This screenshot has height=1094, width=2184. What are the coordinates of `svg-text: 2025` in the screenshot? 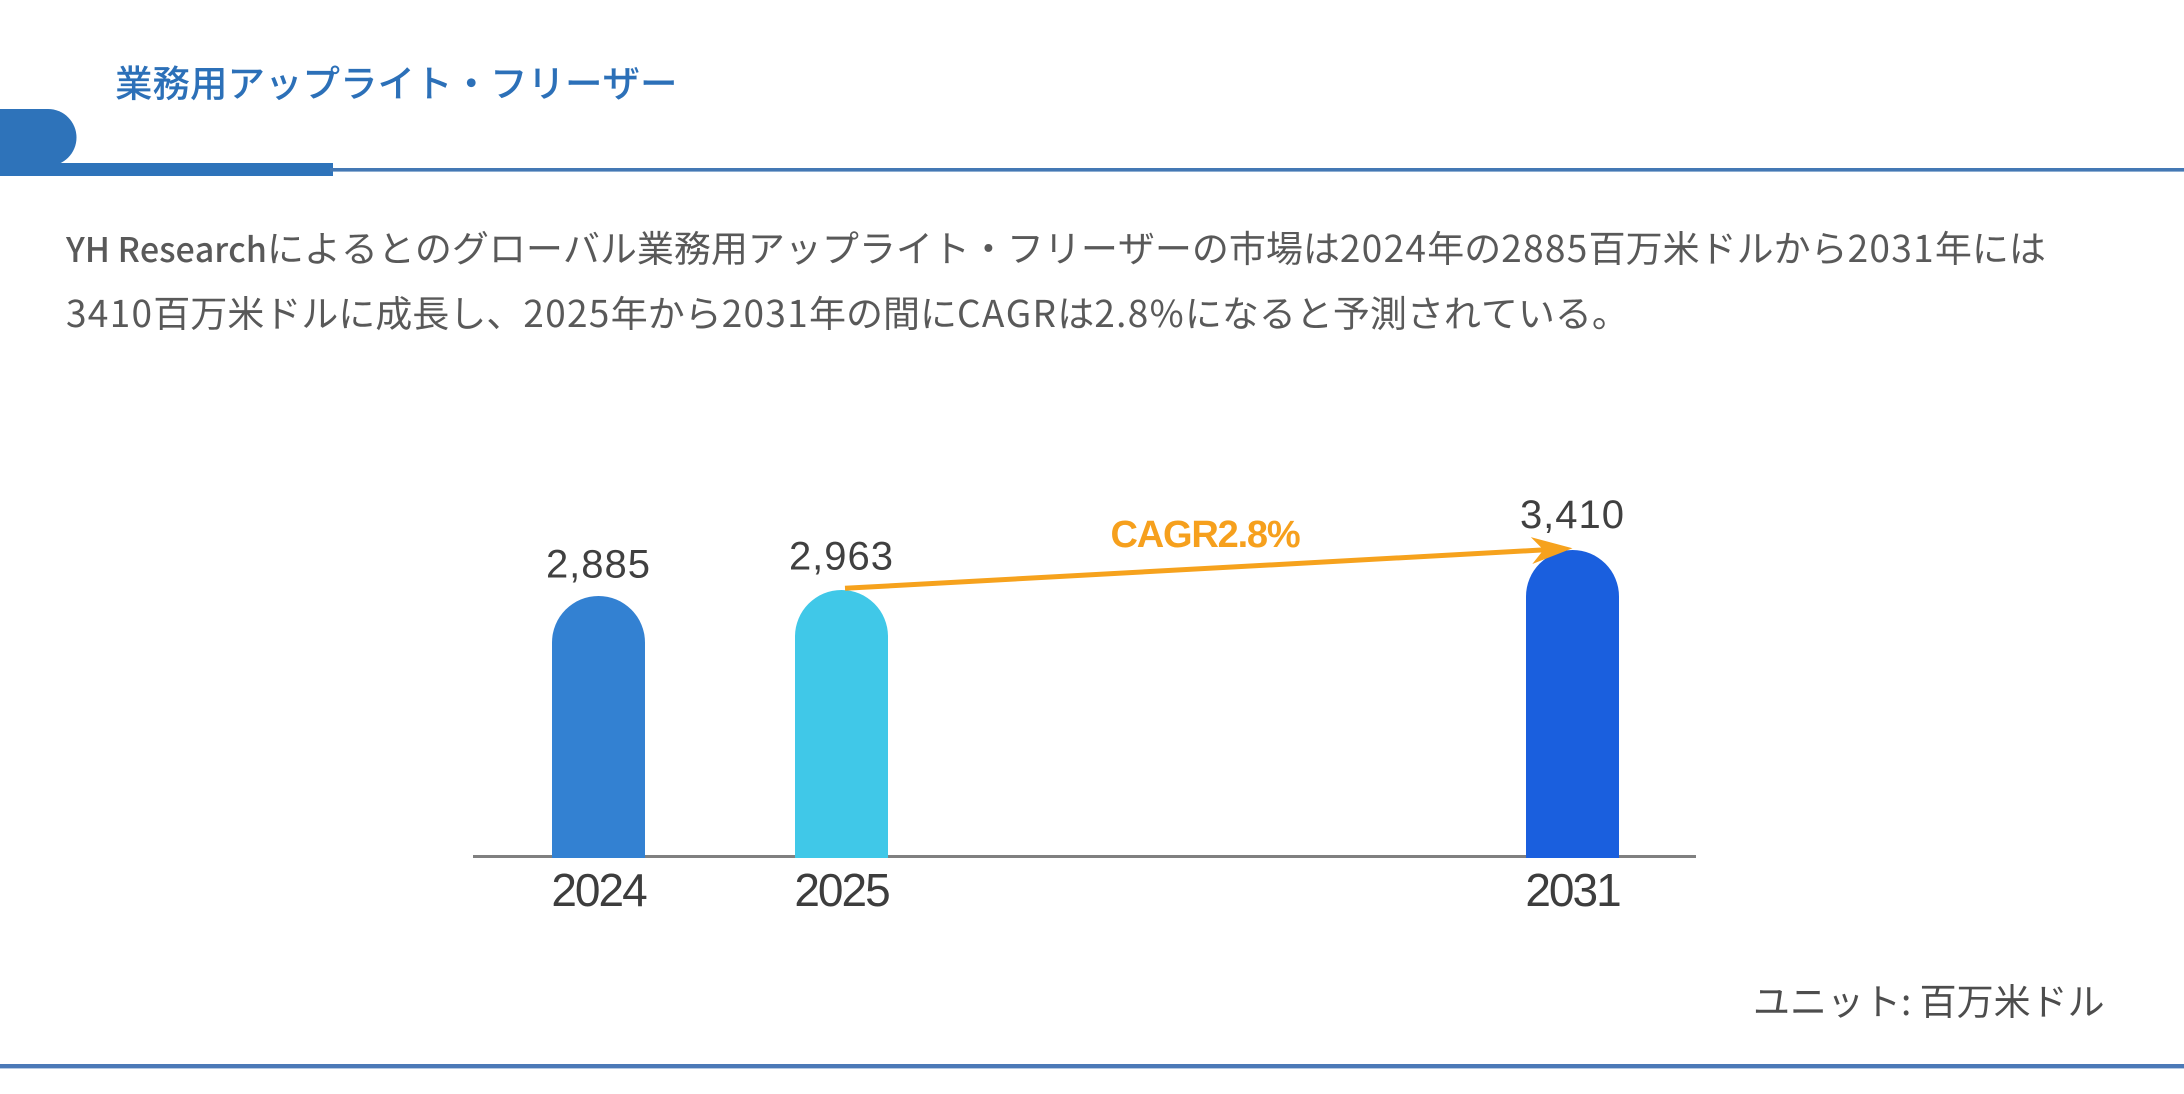 It's located at (841, 890).